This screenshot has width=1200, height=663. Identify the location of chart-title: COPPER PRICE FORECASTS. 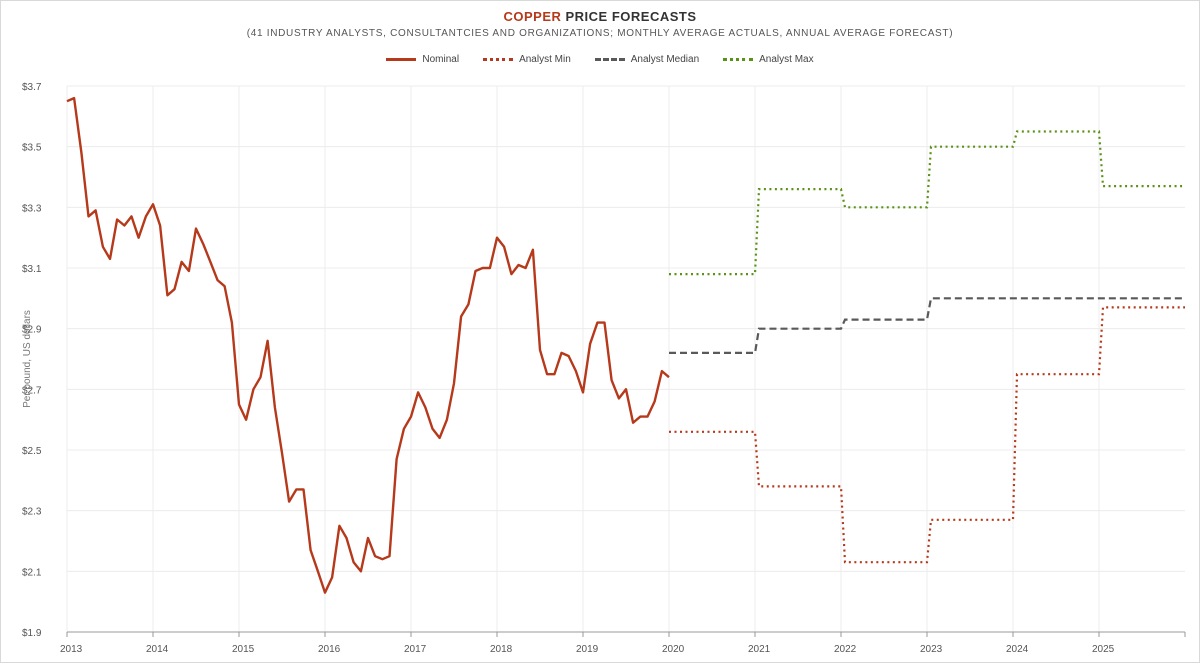
(600, 16).